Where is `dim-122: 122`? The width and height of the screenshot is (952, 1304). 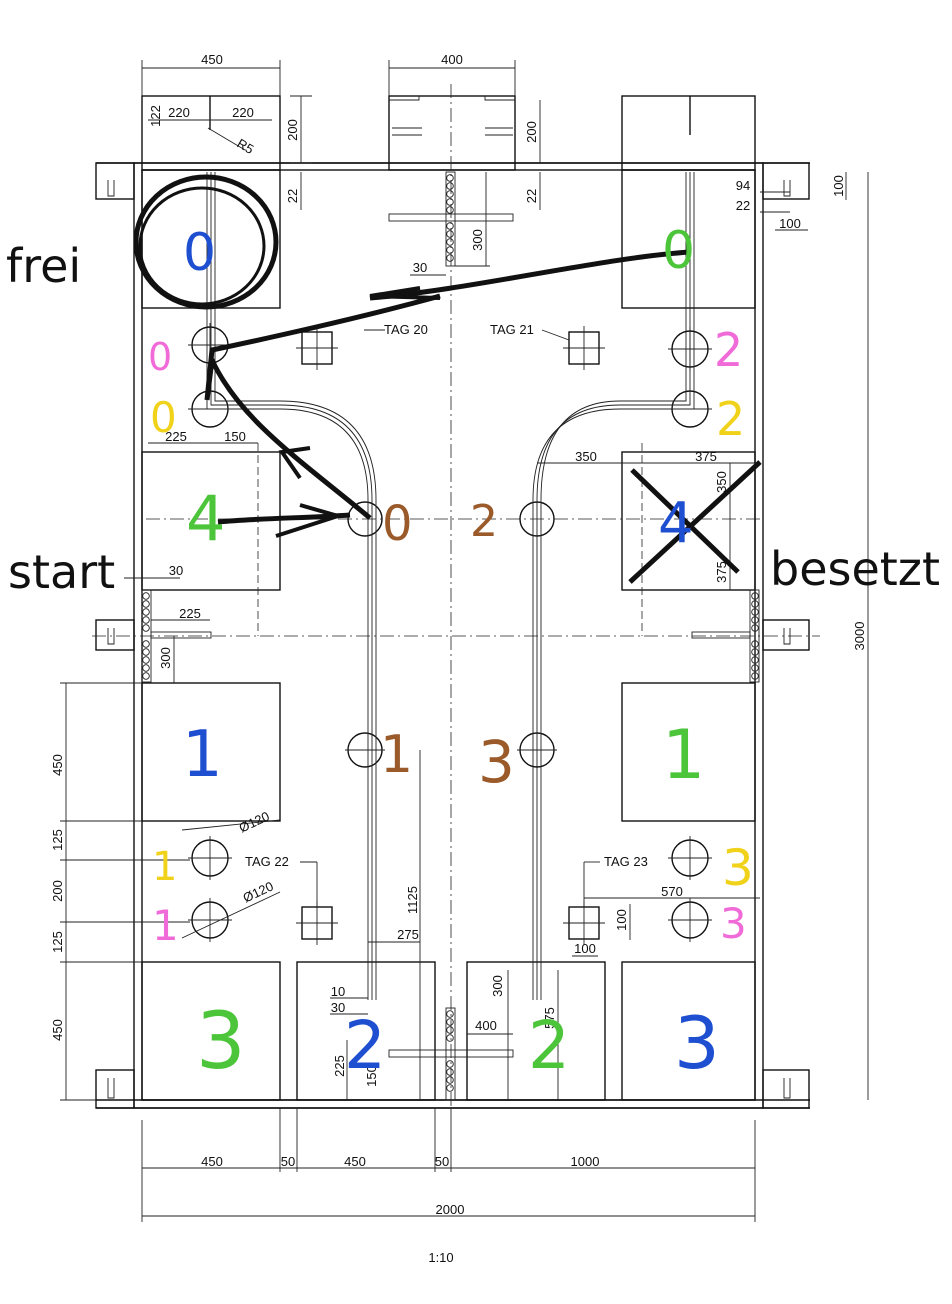
dim-122: 122 is located at coordinates (155, 116).